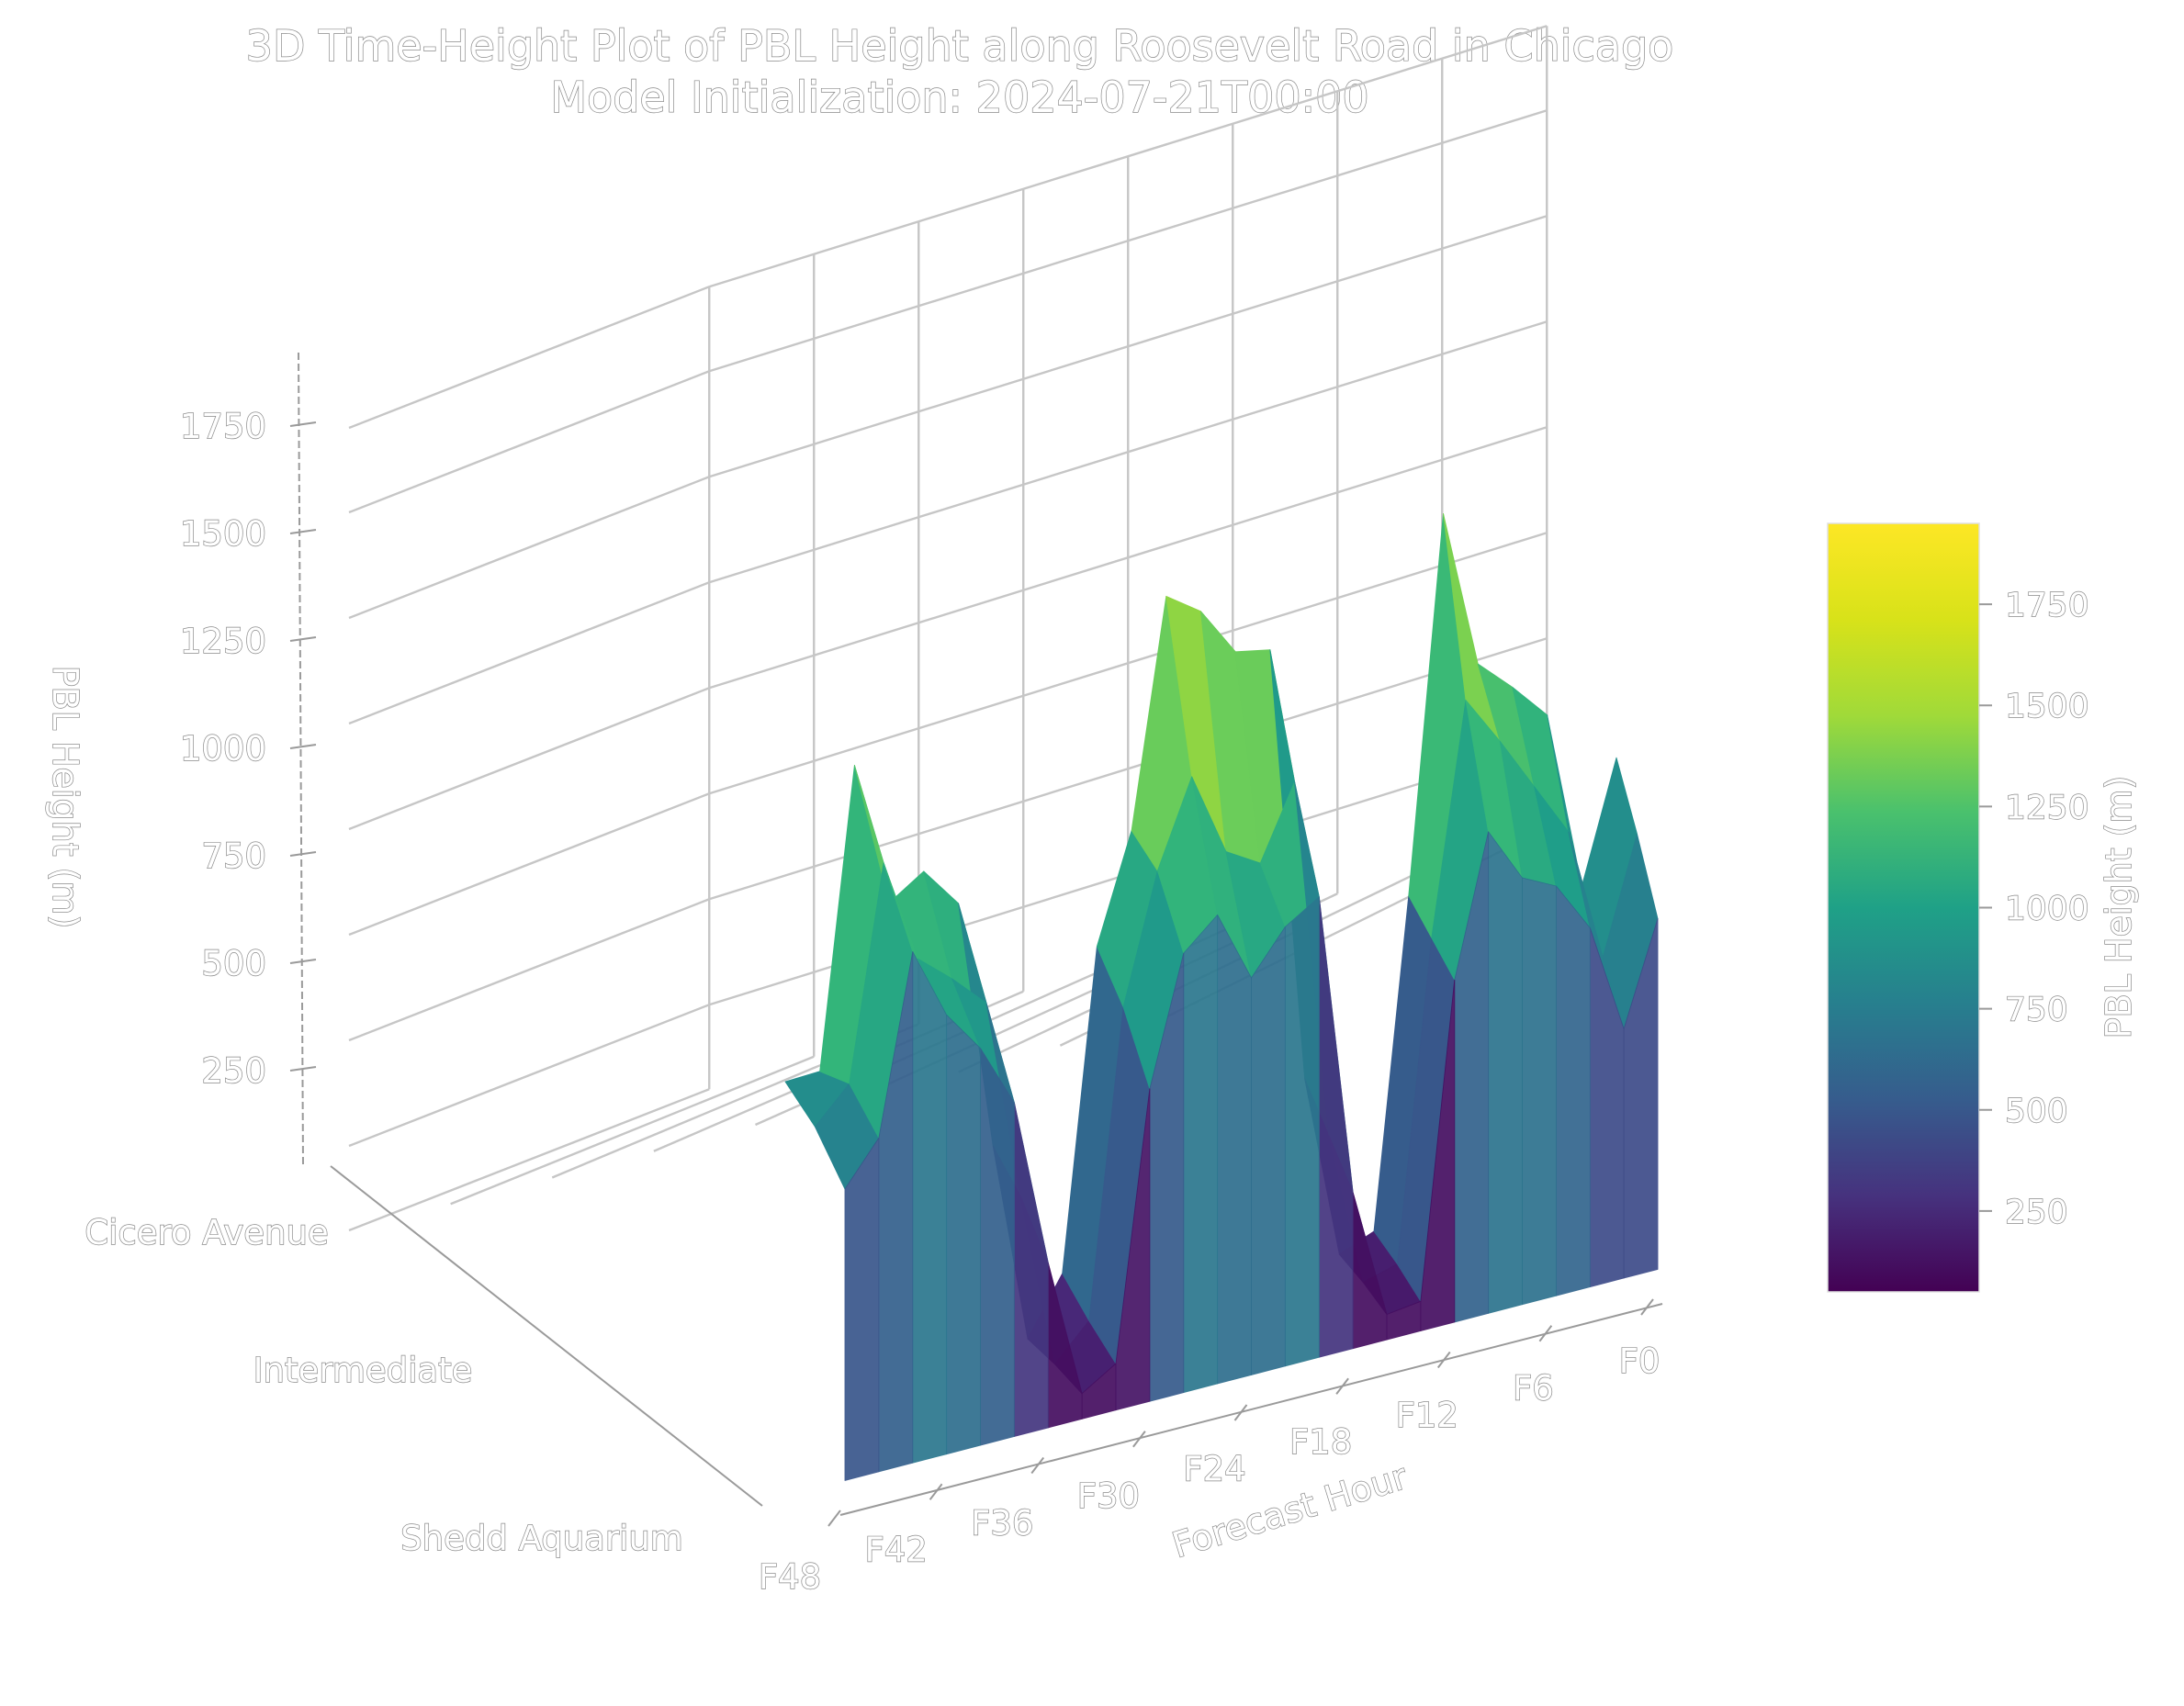  What do you see at coordinates (223, 641) in the screenshot?
I see `z-tick-label: 1250` at bounding box center [223, 641].